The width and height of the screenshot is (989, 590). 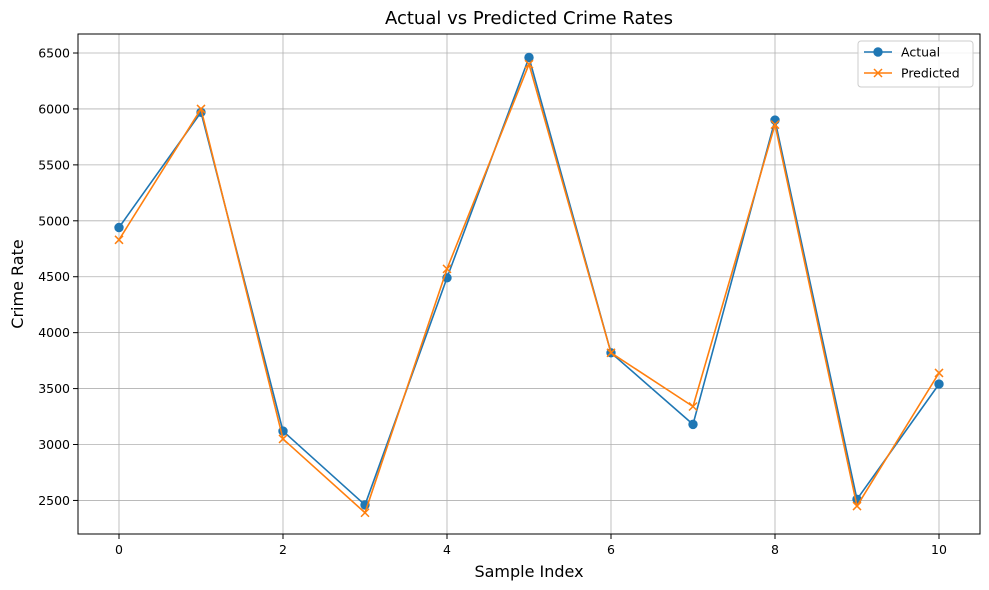 I want to click on x-tick-label: 0, so click(x=119, y=549).